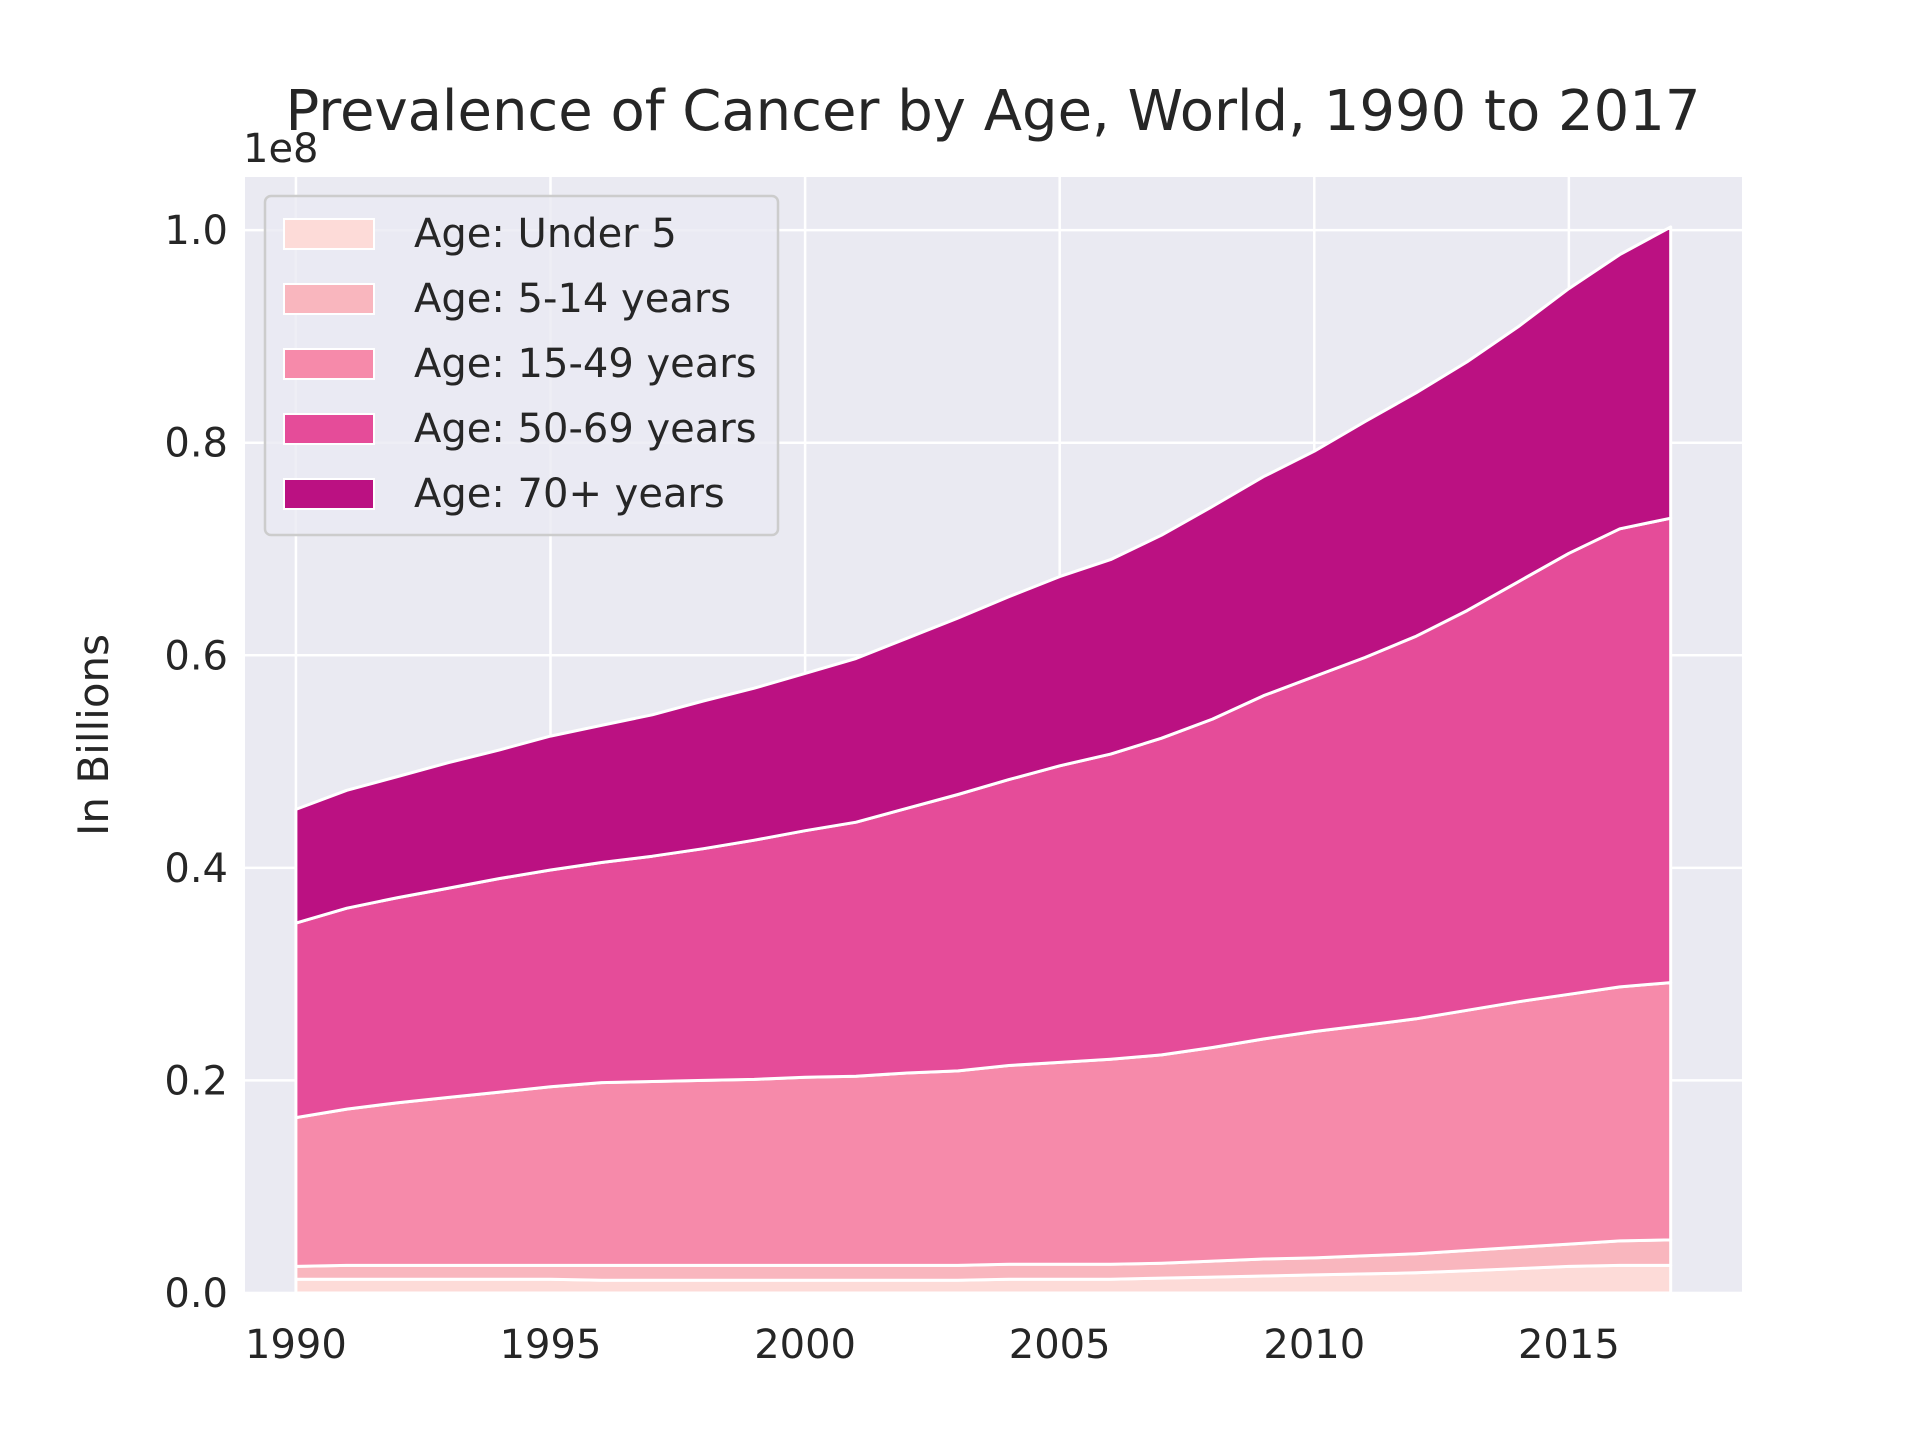  I want to click on legend-label: Age: 50-69 years, so click(585, 429).